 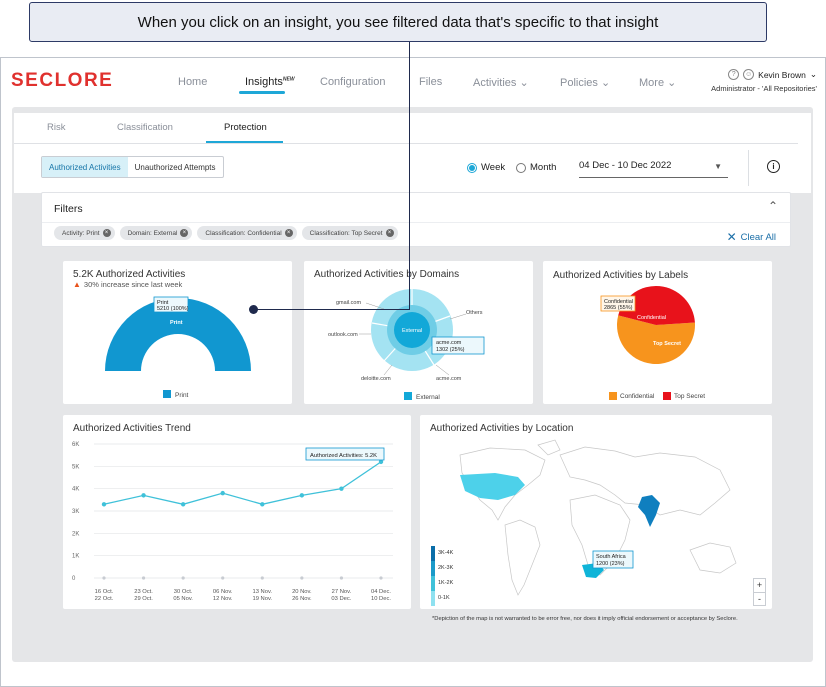 What do you see at coordinates (621, 275) in the screenshot?
I see `card-title: Authorized Activities by Labels` at bounding box center [621, 275].